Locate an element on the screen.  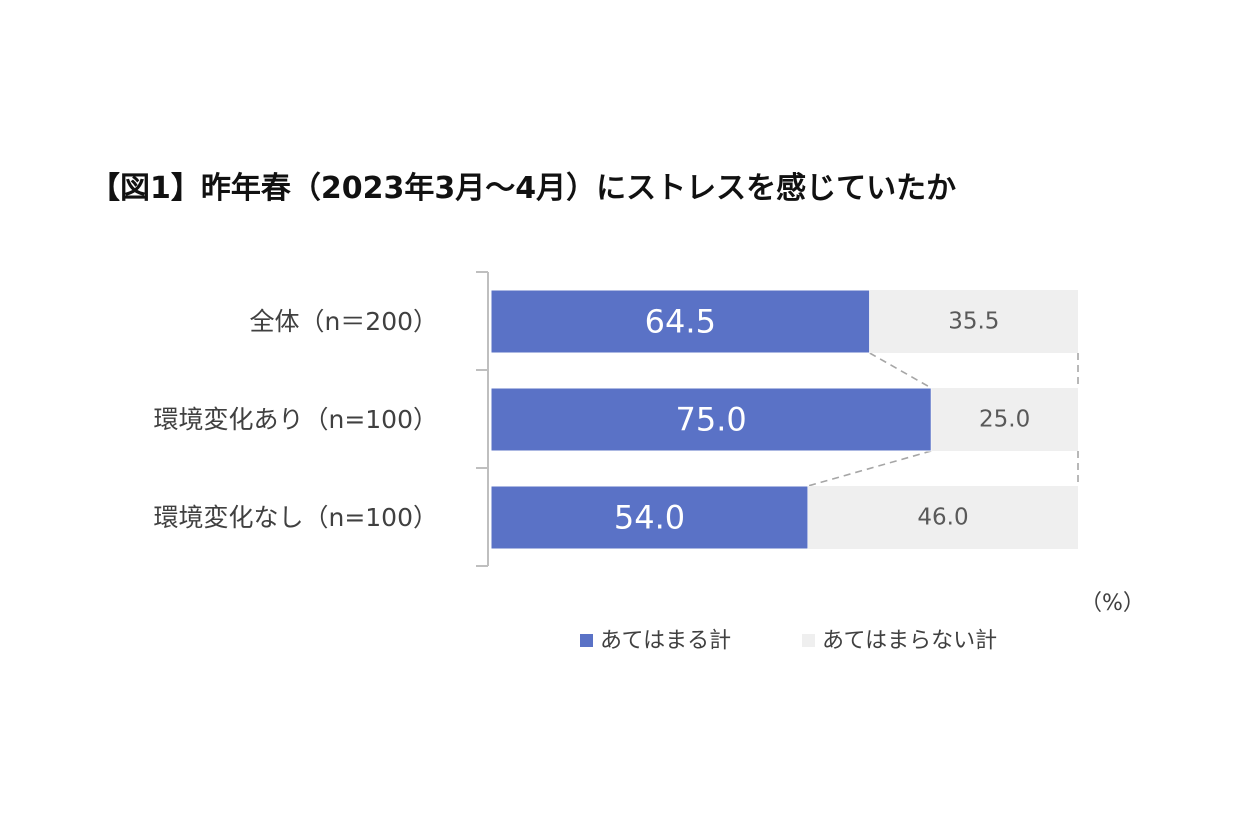
data-label-agree: 75.0 is located at coordinates (711, 420).